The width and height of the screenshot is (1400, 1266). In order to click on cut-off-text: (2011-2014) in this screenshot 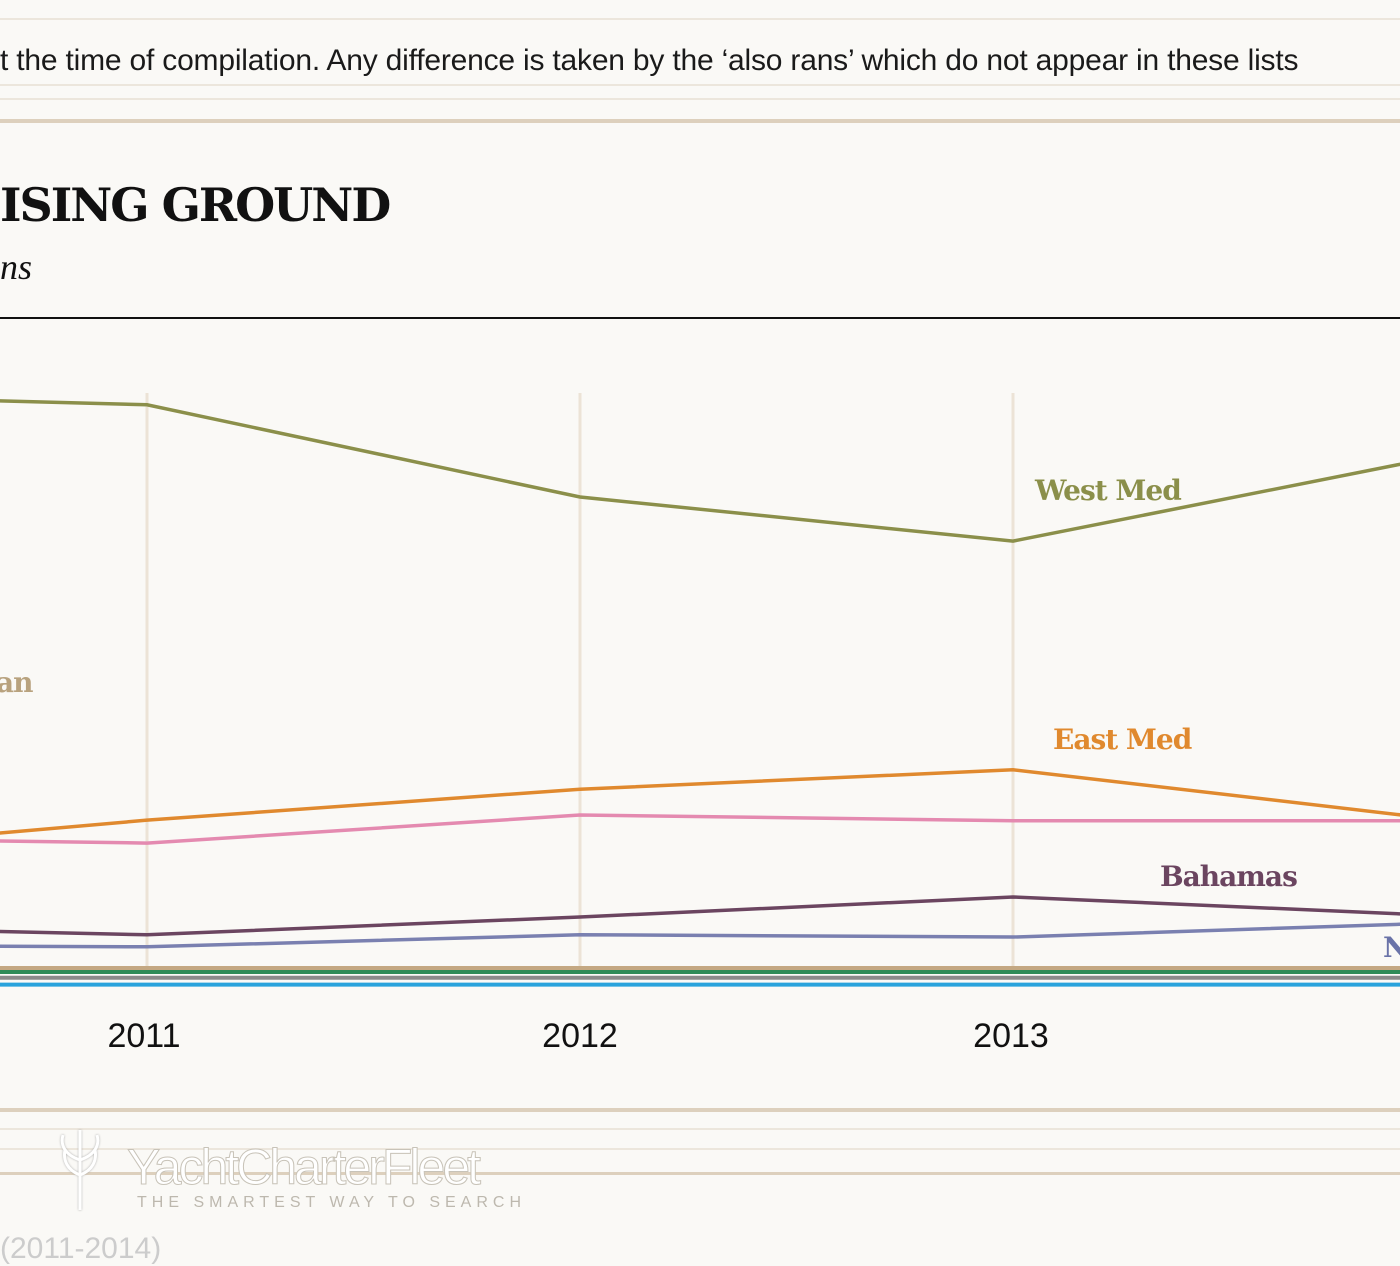, I will do `click(81, 1248)`.